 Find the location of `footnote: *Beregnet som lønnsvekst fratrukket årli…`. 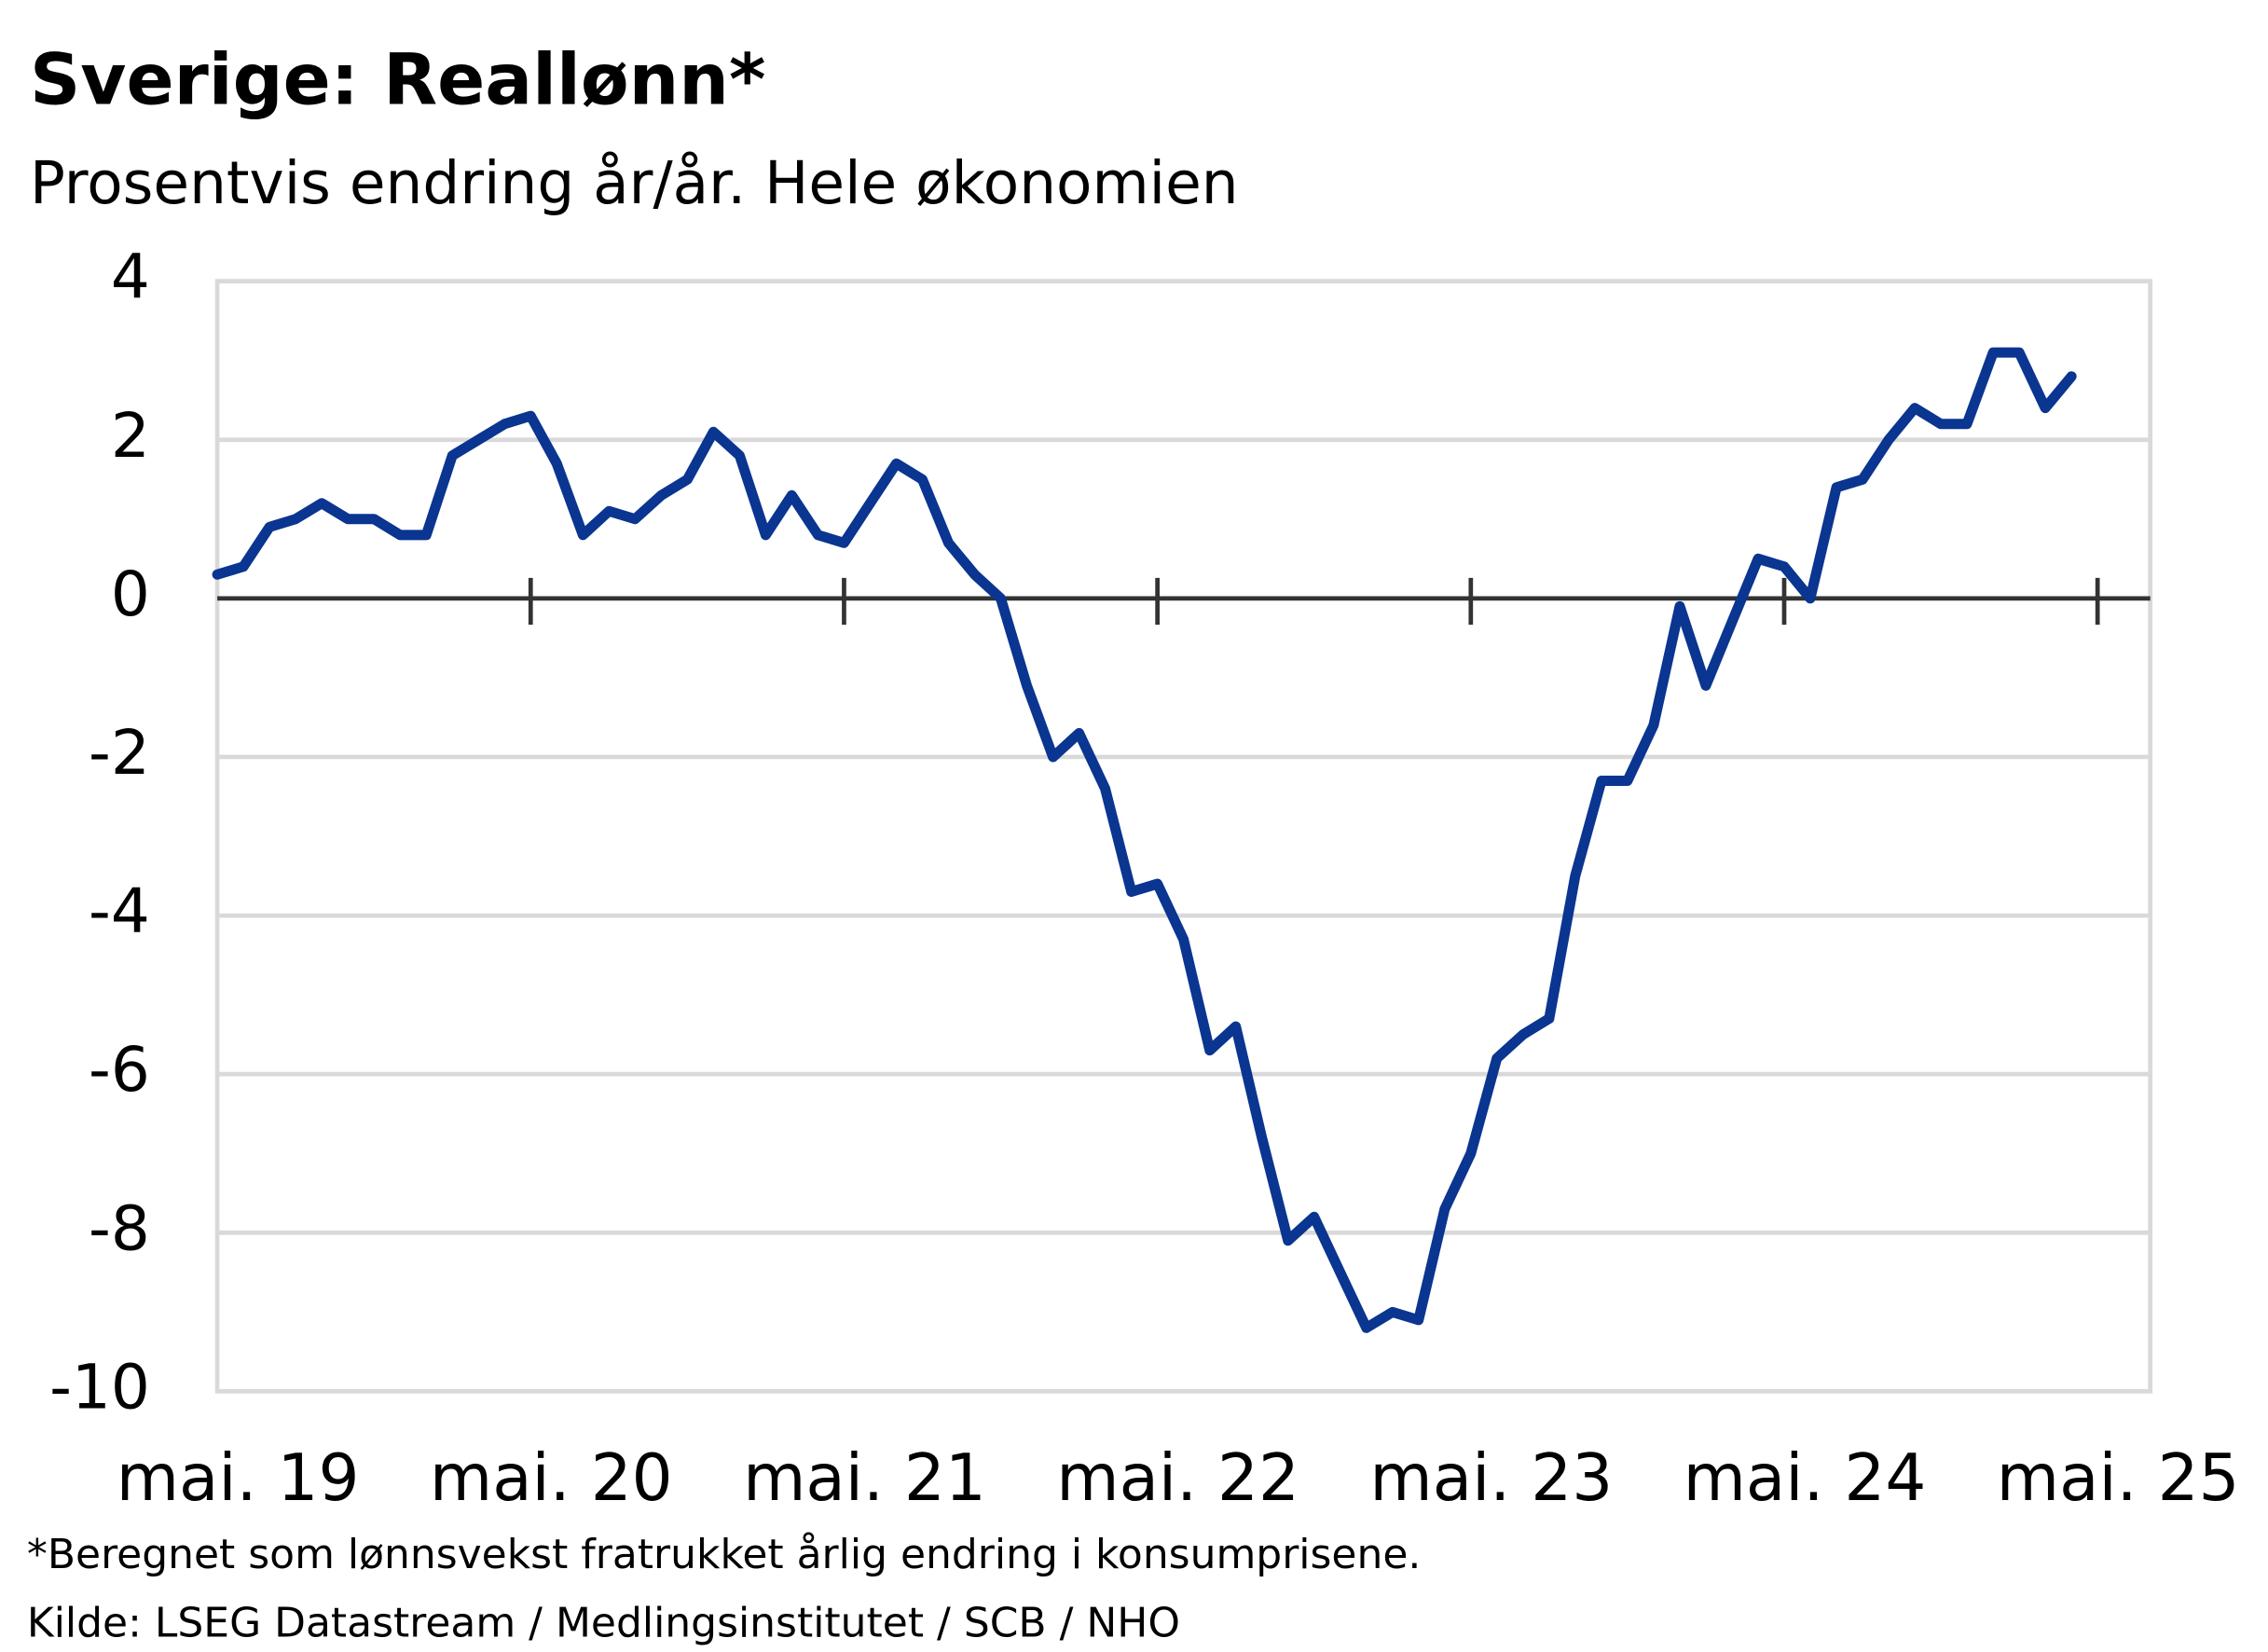

footnote: *Beregnet som lønnsvekst fratrukket årli… is located at coordinates (724, 1554).